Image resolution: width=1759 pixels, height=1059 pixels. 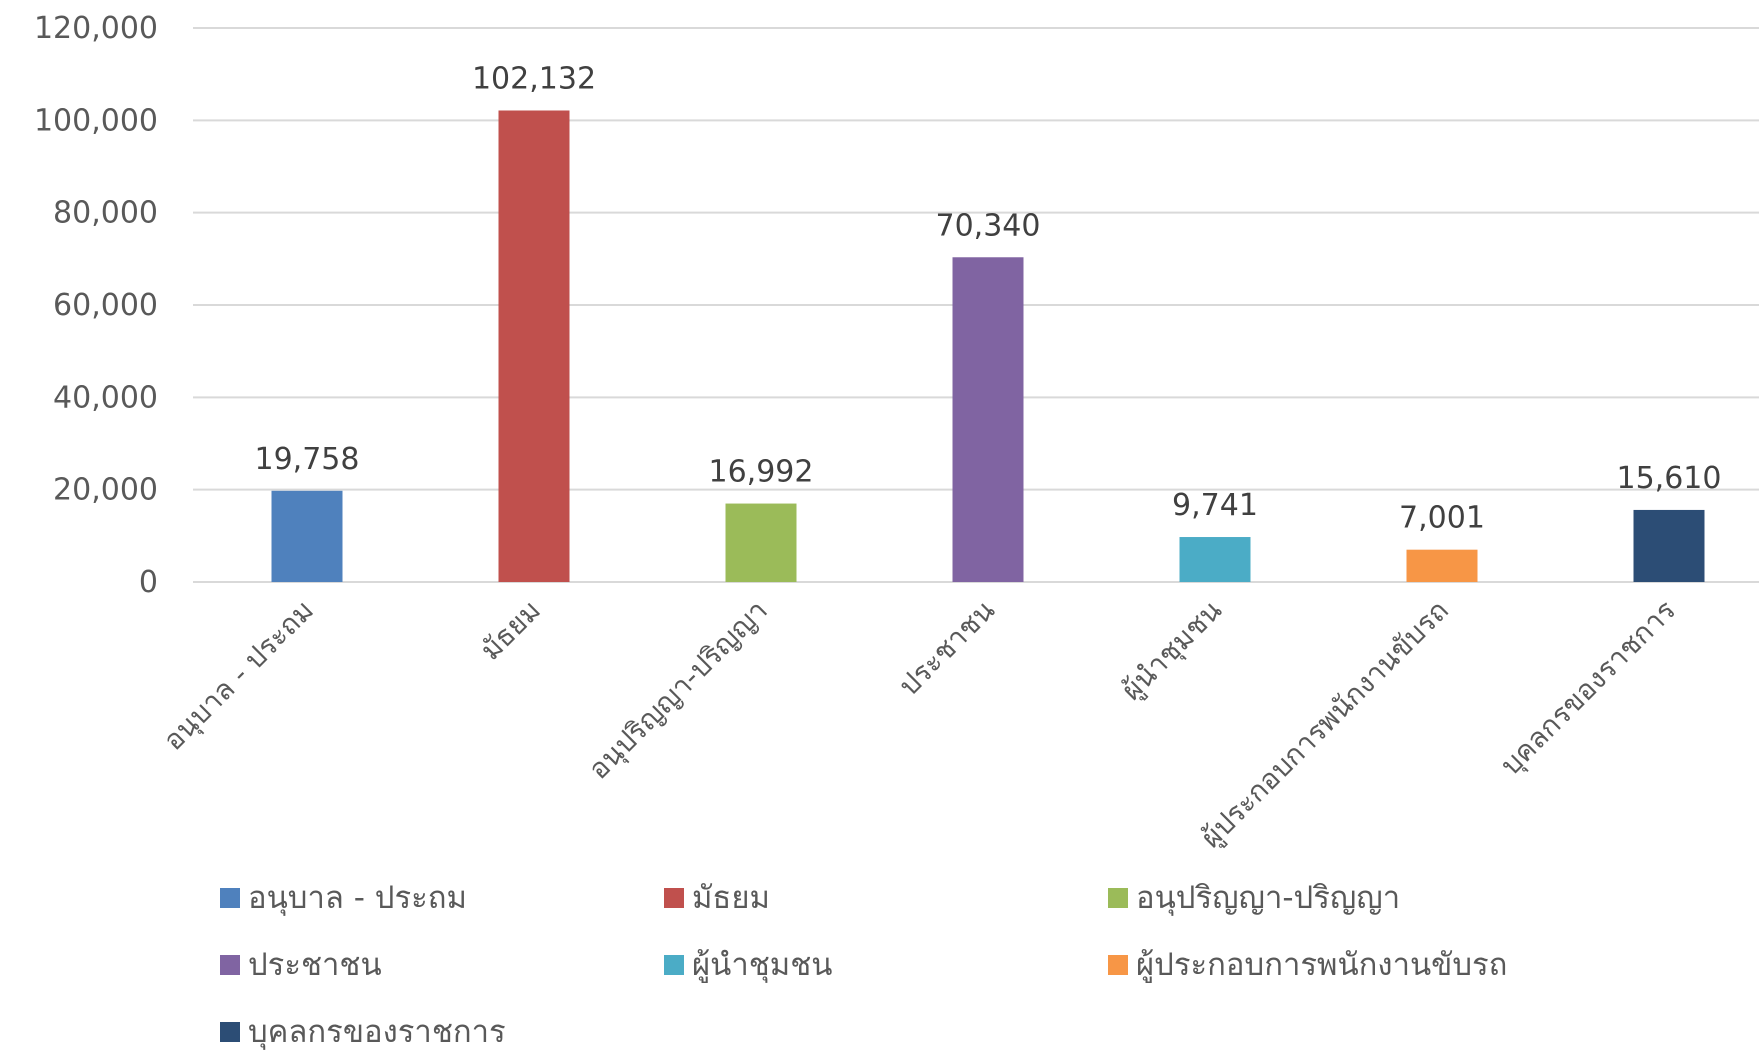 What do you see at coordinates (510, 630) in the screenshot?
I see `x-tick-label: มัธยม` at bounding box center [510, 630].